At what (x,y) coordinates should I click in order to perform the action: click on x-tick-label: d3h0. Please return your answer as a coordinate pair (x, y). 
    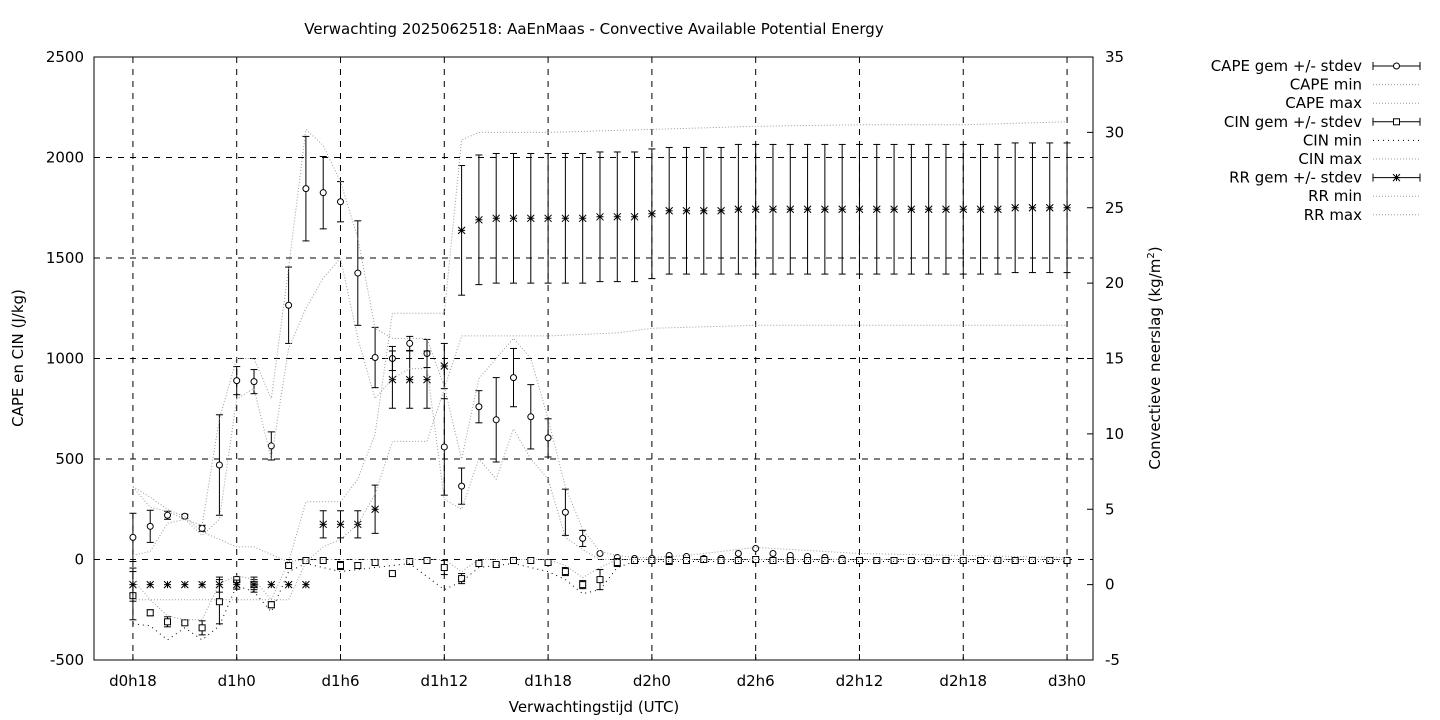
    Looking at the image, I should click on (1067, 681).